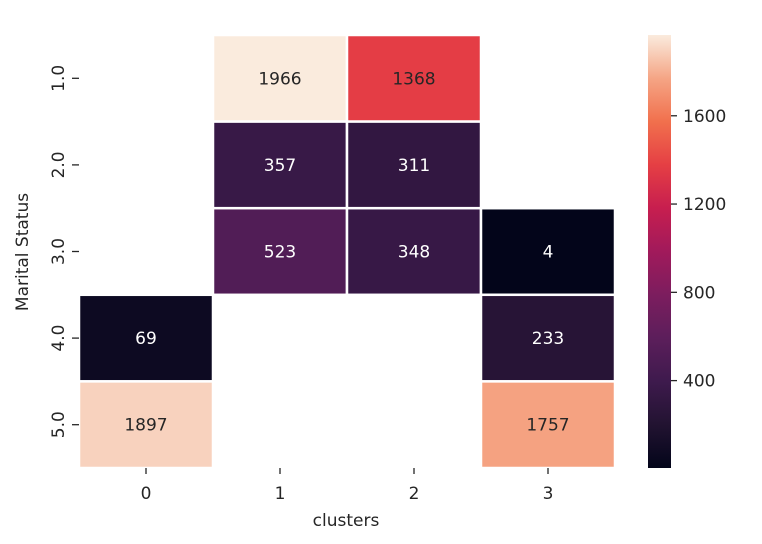 This screenshot has height=544, width=762. Describe the element at coordinates (59, 338) in the screenshot. I see `y-tick-label: 4.0` at that location.